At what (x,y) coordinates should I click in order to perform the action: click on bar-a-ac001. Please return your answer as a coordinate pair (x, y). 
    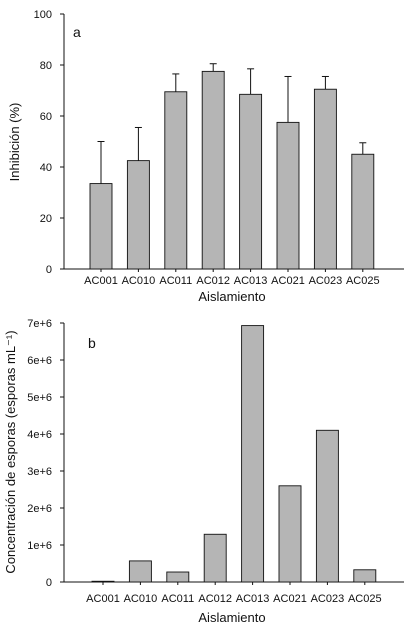
    Looking at the image, I should click on (101, 226).